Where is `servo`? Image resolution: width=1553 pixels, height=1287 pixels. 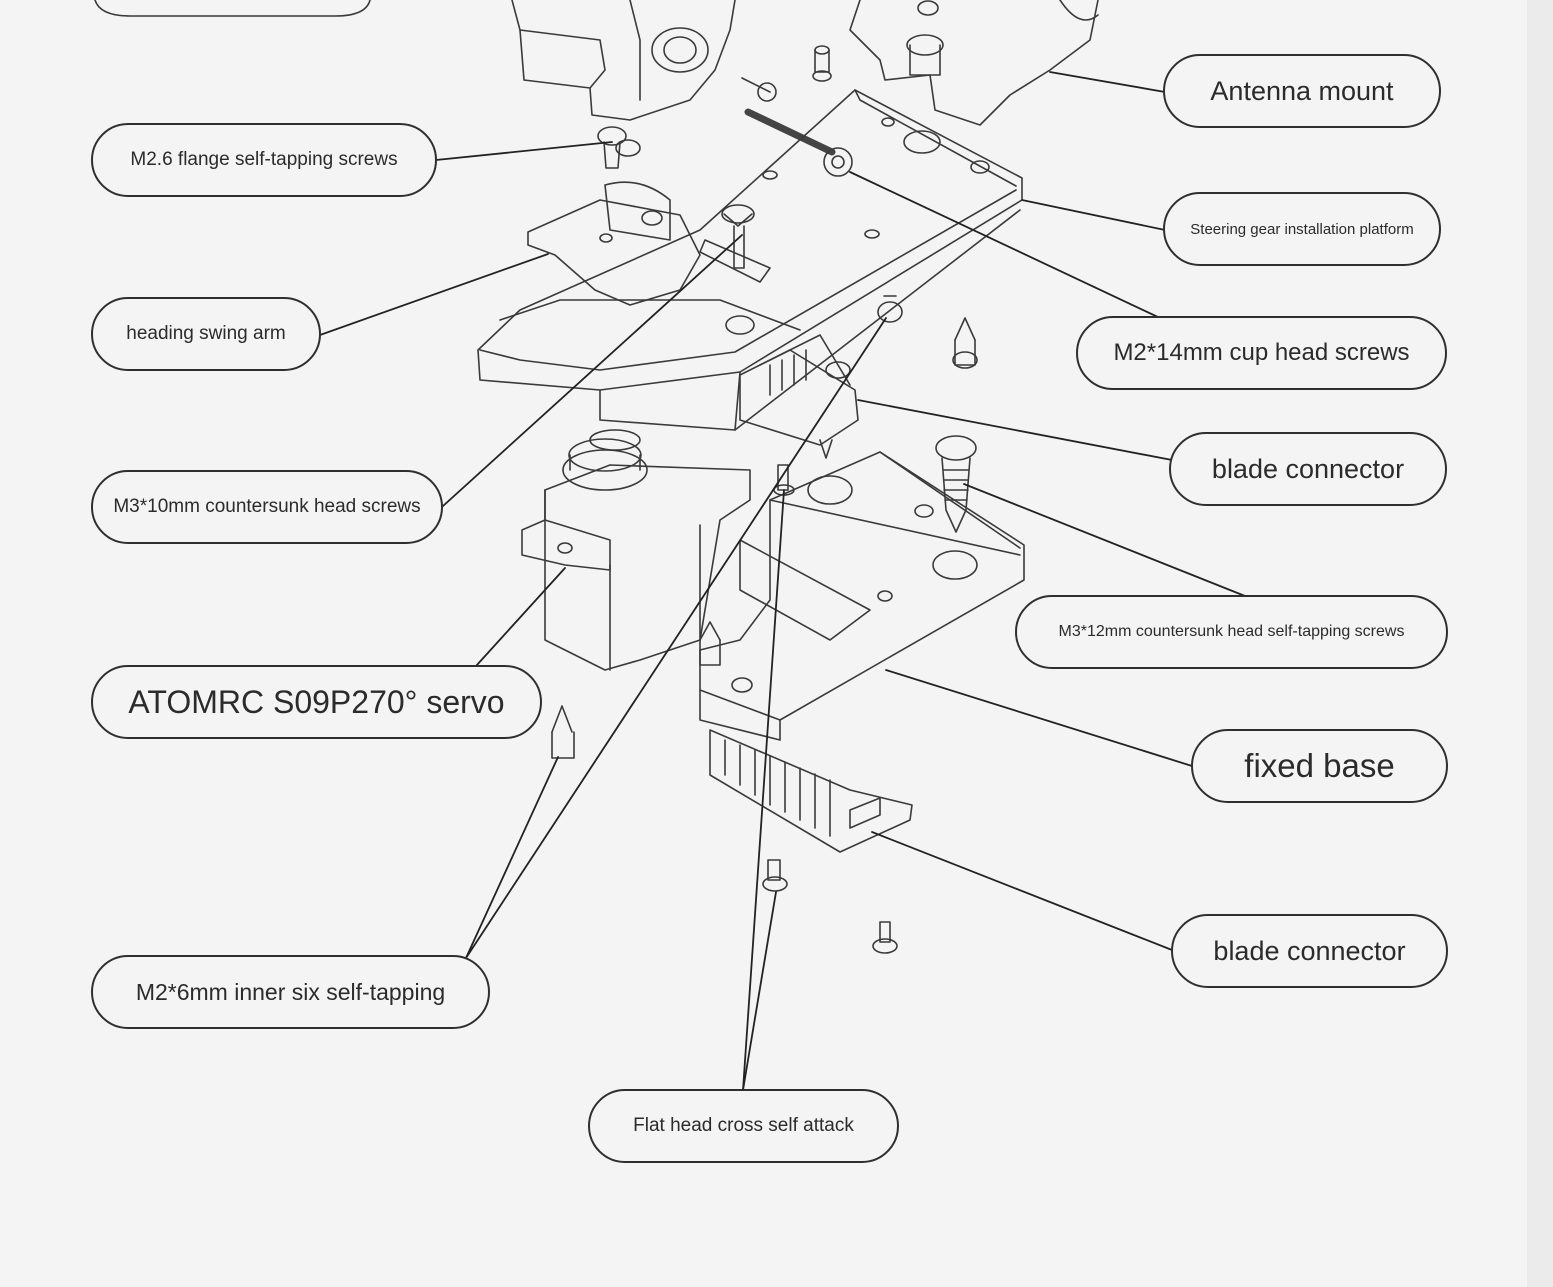
servo is located at coordinates (636, 550).